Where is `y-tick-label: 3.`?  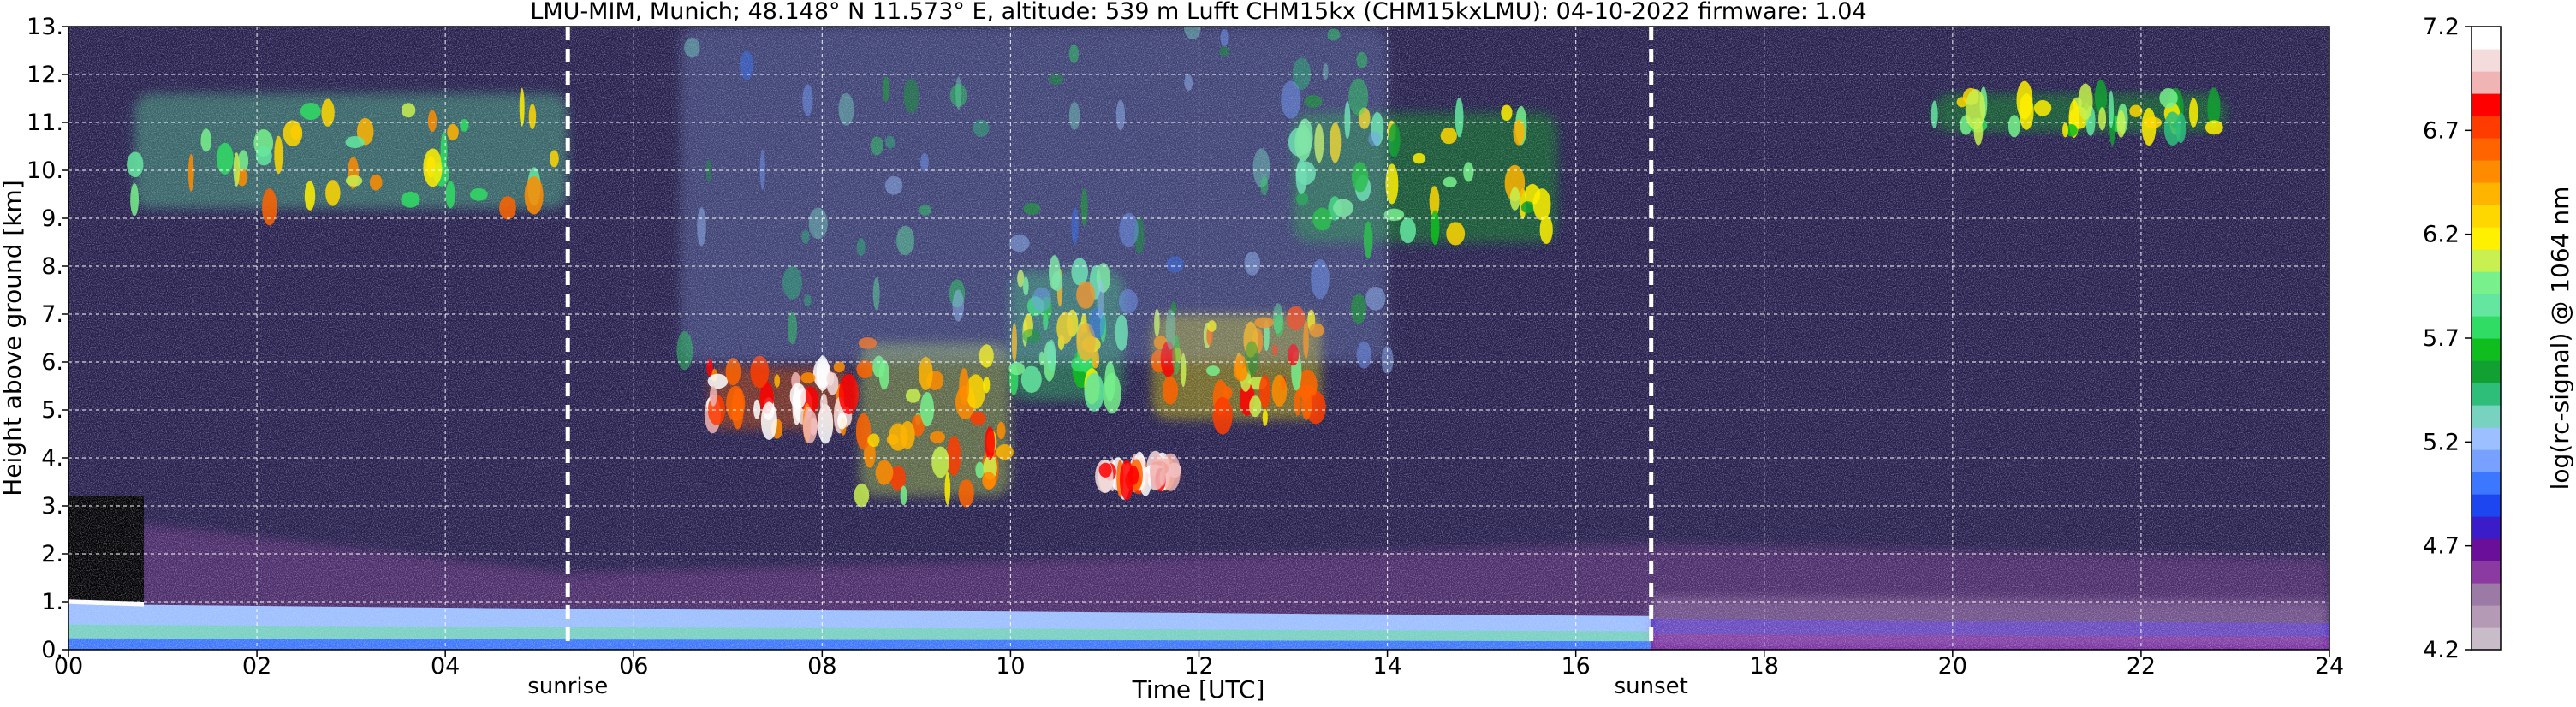
y-tick-label: 3. is located at coordinates (52, 506).